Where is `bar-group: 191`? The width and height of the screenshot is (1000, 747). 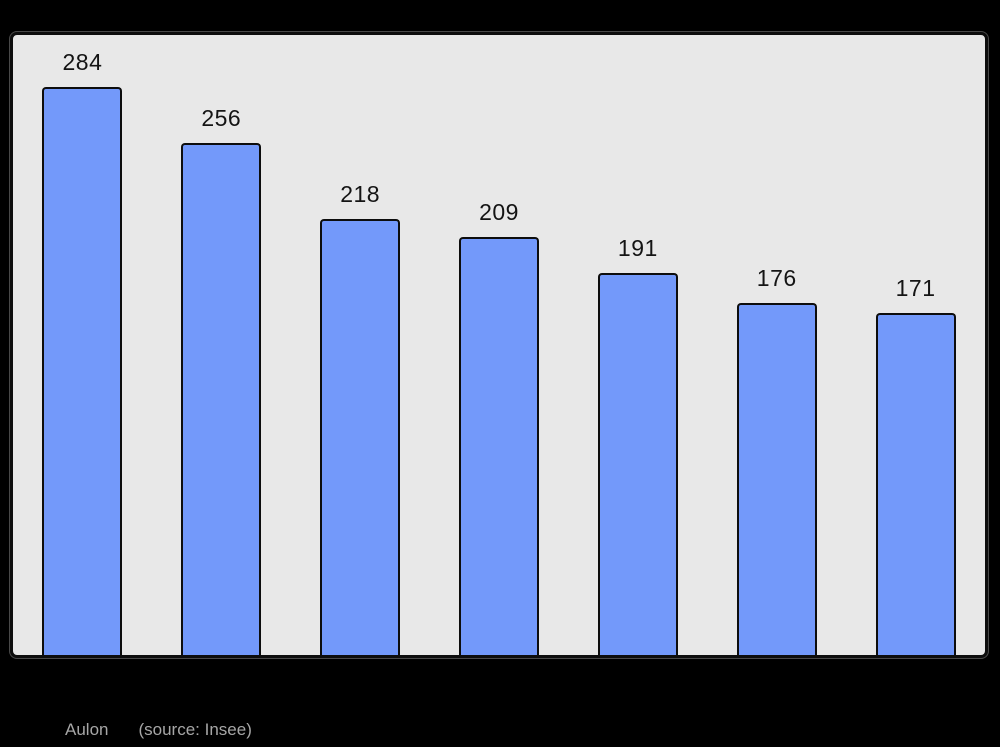 bar-group: 191 is located at coordinates (637, 345).